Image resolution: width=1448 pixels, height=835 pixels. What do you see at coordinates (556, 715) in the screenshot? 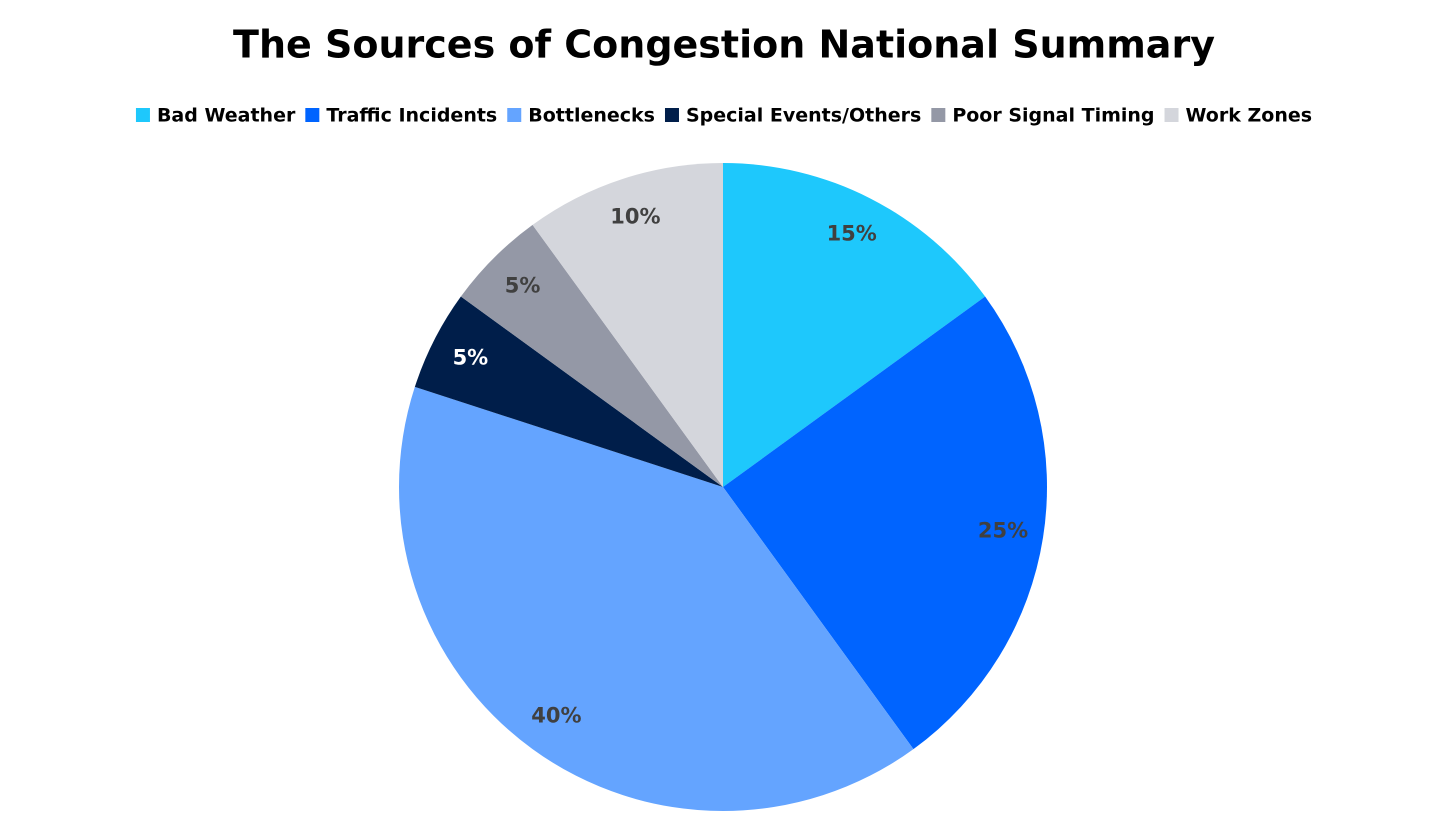
I see `slice-label: 40%` at bounding box center [556, 715].